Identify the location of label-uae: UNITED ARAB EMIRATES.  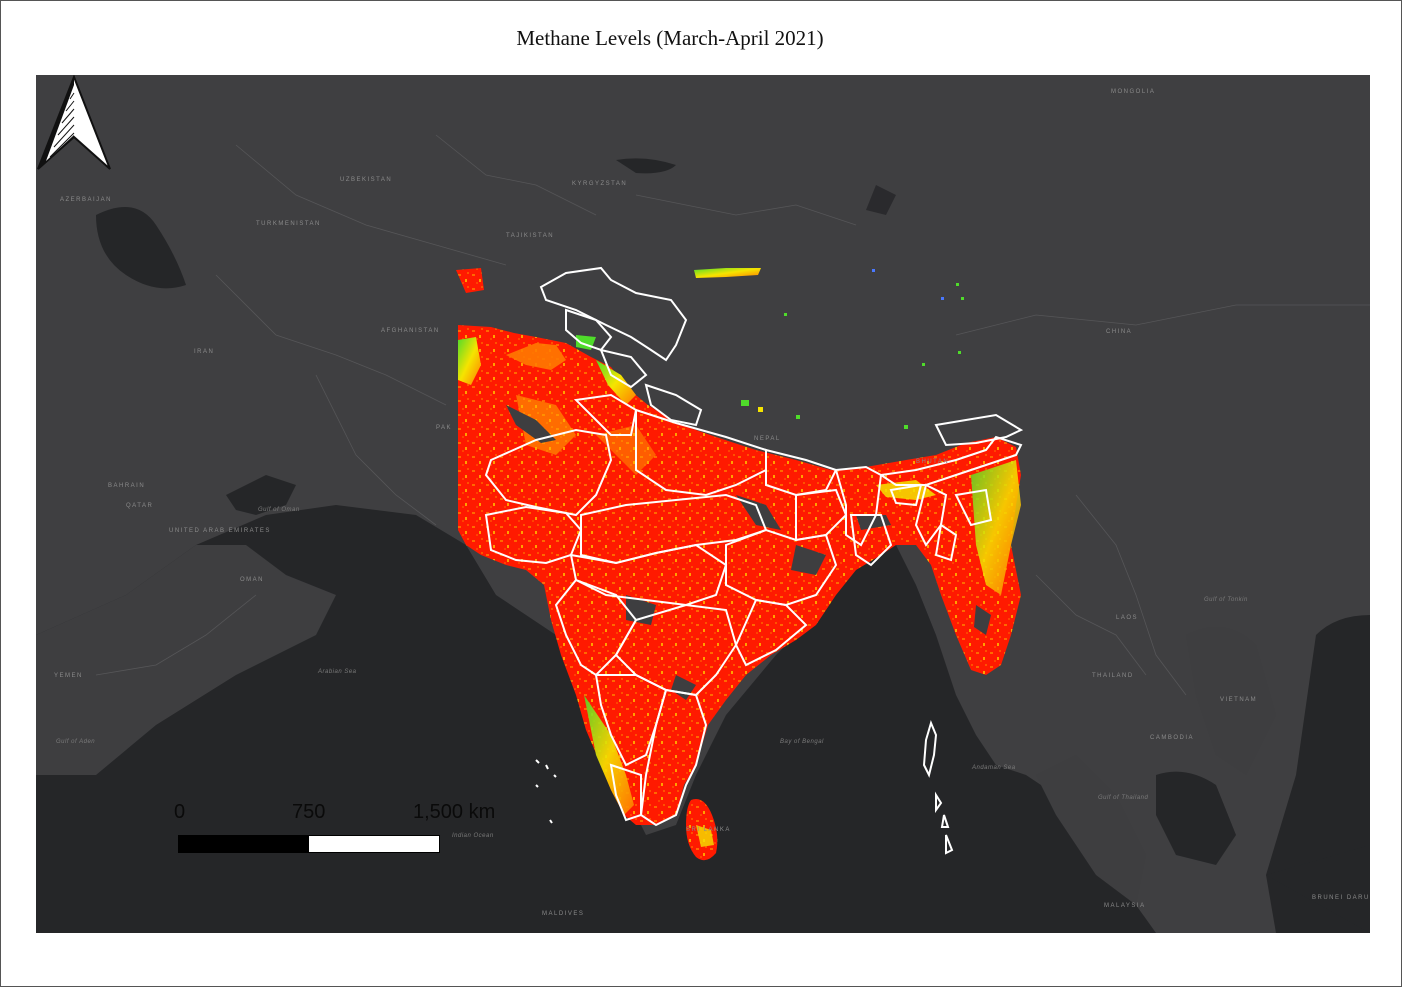
(220, 531).